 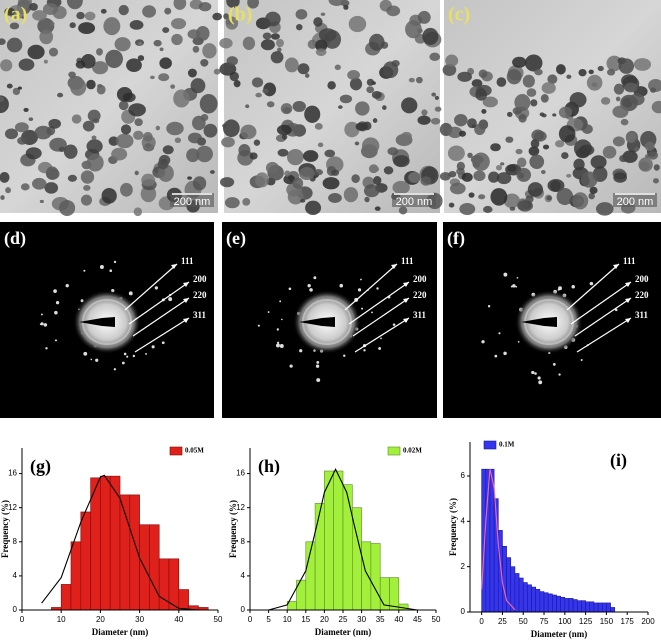 What do you see at coordinates (15, 609) in the screenshot?
I see `y-tick-label: 0` at bounding box center [15, 609].